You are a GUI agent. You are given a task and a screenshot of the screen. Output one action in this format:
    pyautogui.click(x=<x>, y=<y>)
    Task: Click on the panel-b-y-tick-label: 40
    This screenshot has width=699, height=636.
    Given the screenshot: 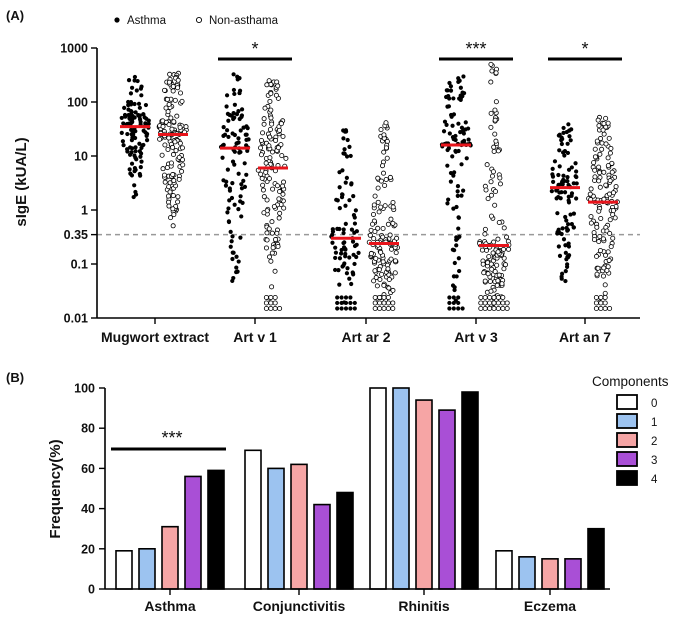 What is the action you would take?
    pyautogui.click(x=88, y=509)
    